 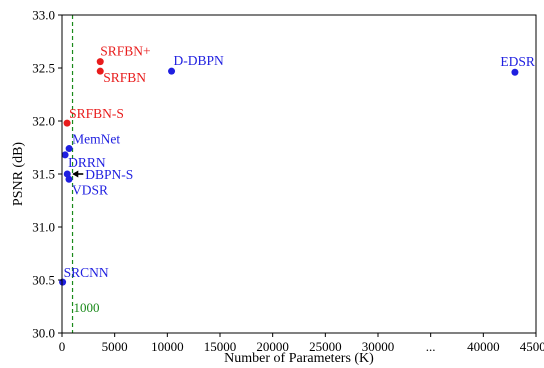 I want to click on y-tick-label: 32.0, so click(x=43, y=121).